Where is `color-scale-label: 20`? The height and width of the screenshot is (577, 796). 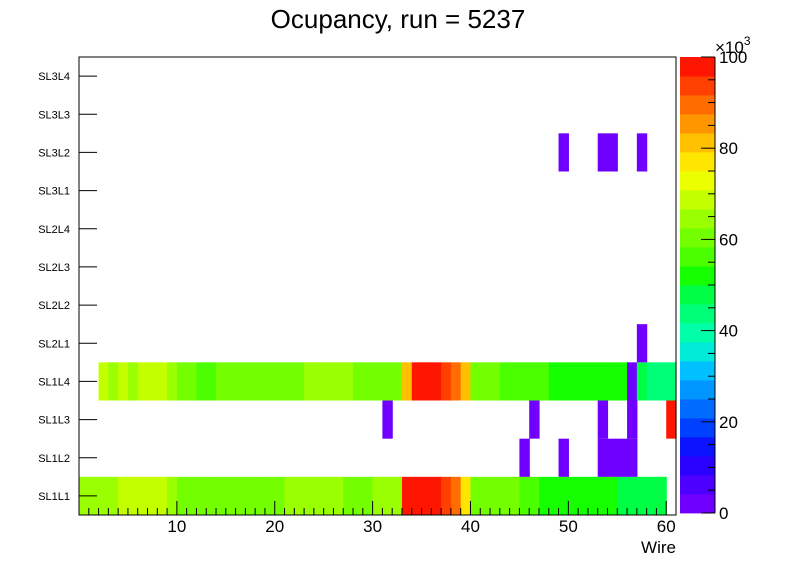 color-scale-label: 20 is located at coordinates (728, 422).